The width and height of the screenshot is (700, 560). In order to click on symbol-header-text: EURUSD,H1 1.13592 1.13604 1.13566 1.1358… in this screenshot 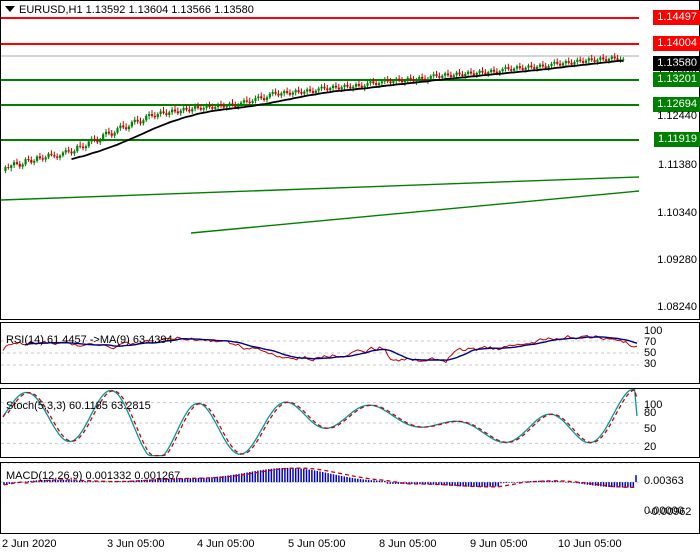, I will do `click(136, 10)`.